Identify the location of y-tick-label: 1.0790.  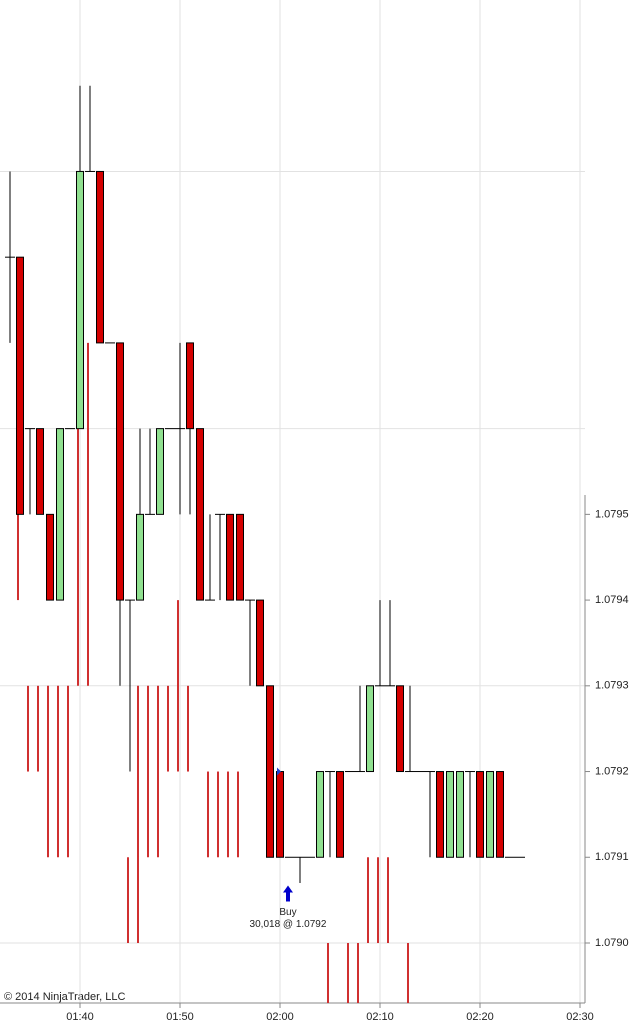
(612, 943).